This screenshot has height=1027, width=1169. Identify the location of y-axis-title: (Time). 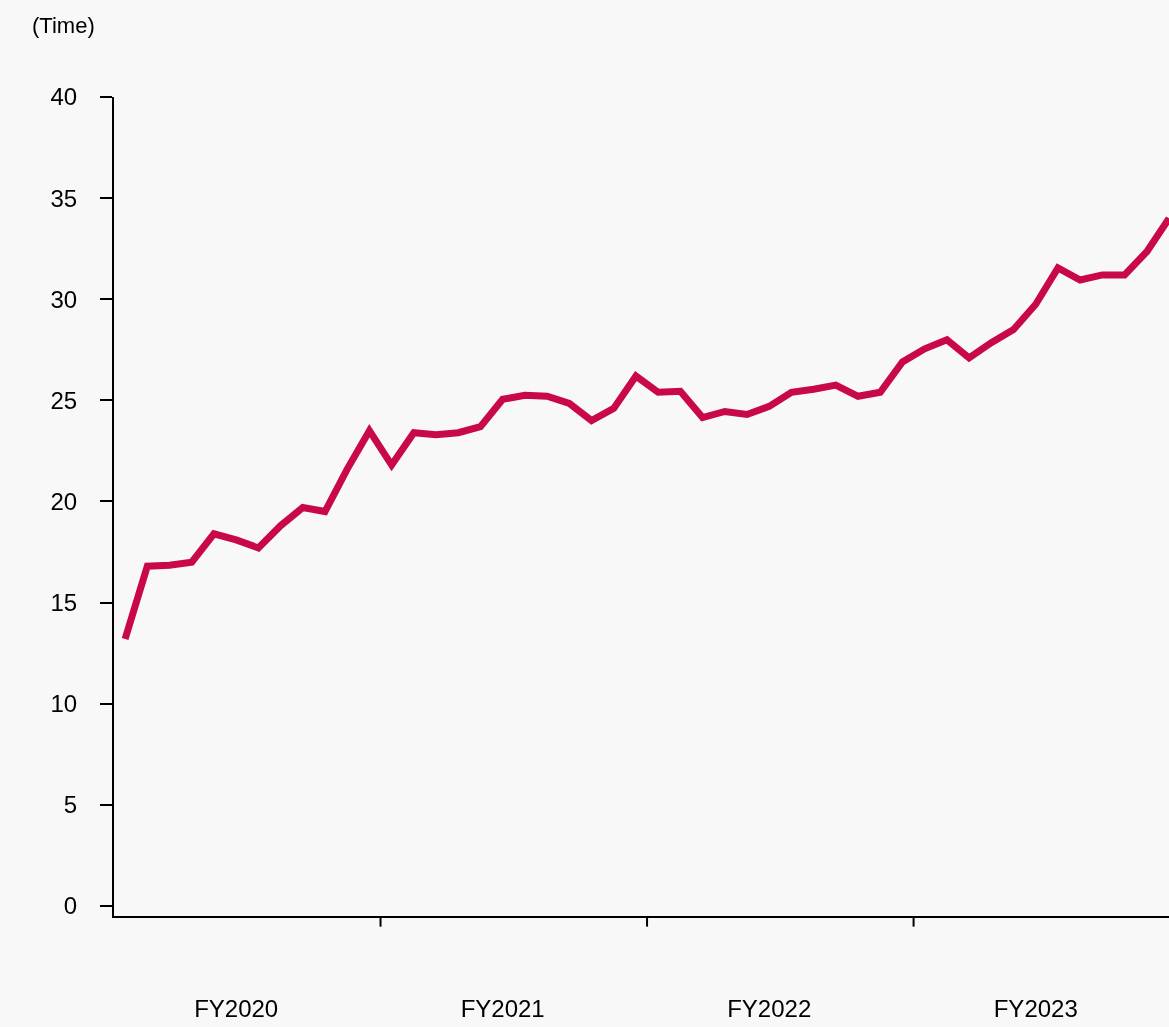
(63, 25).